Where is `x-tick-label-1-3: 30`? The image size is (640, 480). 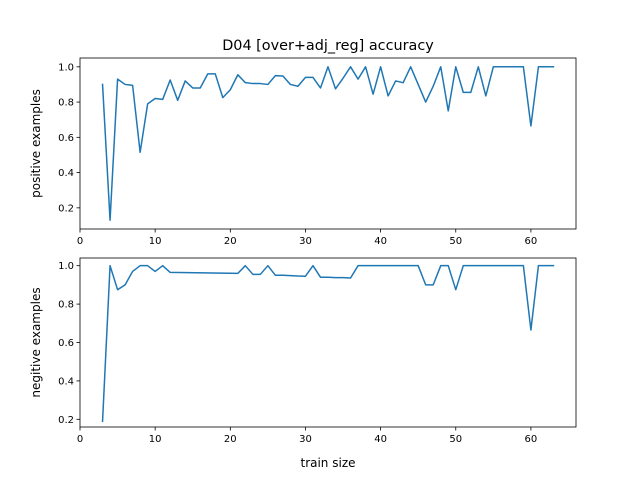 x-tick-label-1-3: 30 is located at coordinates (305, 439).